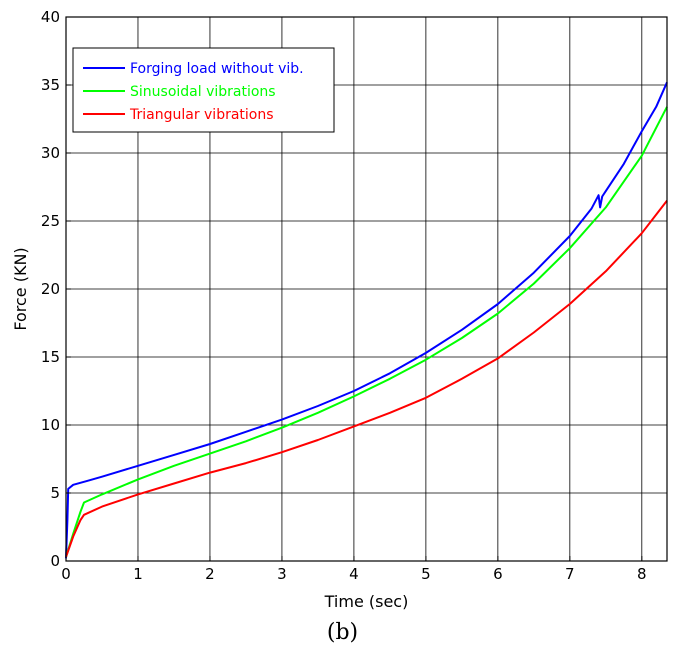 The height and width of the screenshot is (660, 685). I want to click on y-tick-label: 0, so click(55, 561).